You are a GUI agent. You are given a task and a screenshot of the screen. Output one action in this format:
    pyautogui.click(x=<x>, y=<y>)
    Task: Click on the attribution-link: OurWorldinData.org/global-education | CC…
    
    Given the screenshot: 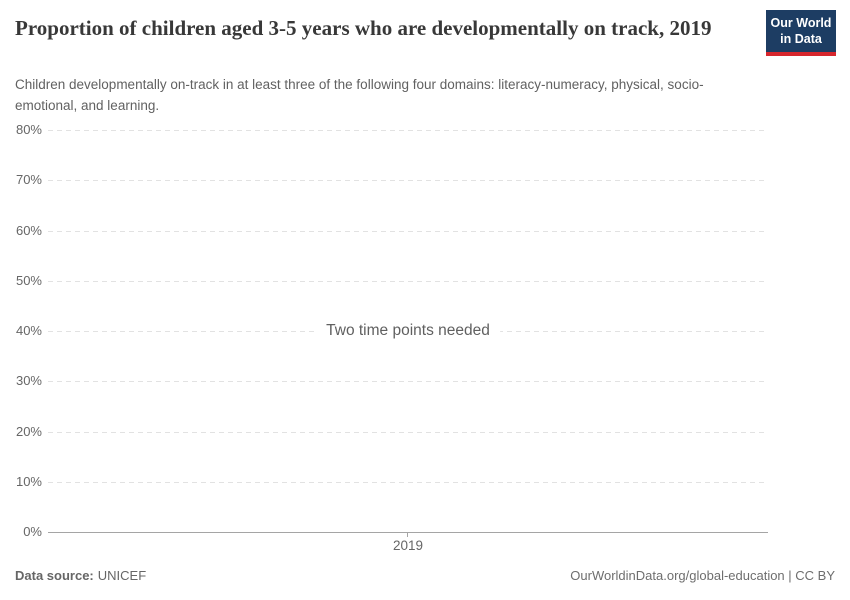 What is the action you would take?
    pyautogui.click(x=702, y=575)
    